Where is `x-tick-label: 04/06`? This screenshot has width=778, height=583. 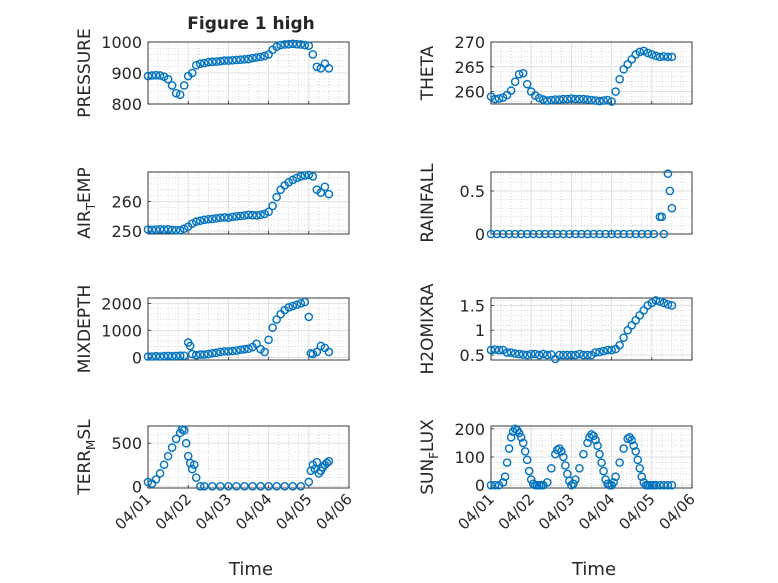
x-tick-label: 04/06 is located at coordinates (334, 511).